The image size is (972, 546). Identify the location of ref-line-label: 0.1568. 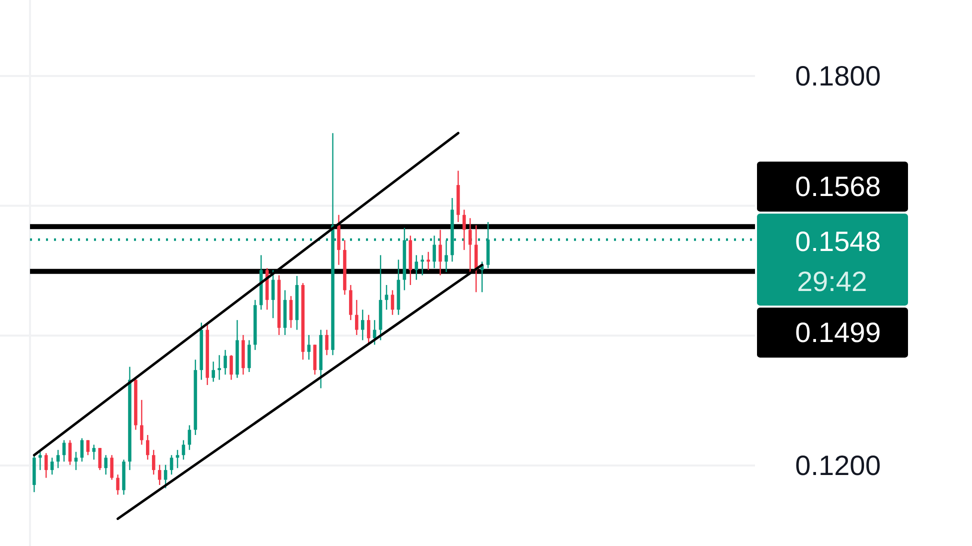
(838, 186).